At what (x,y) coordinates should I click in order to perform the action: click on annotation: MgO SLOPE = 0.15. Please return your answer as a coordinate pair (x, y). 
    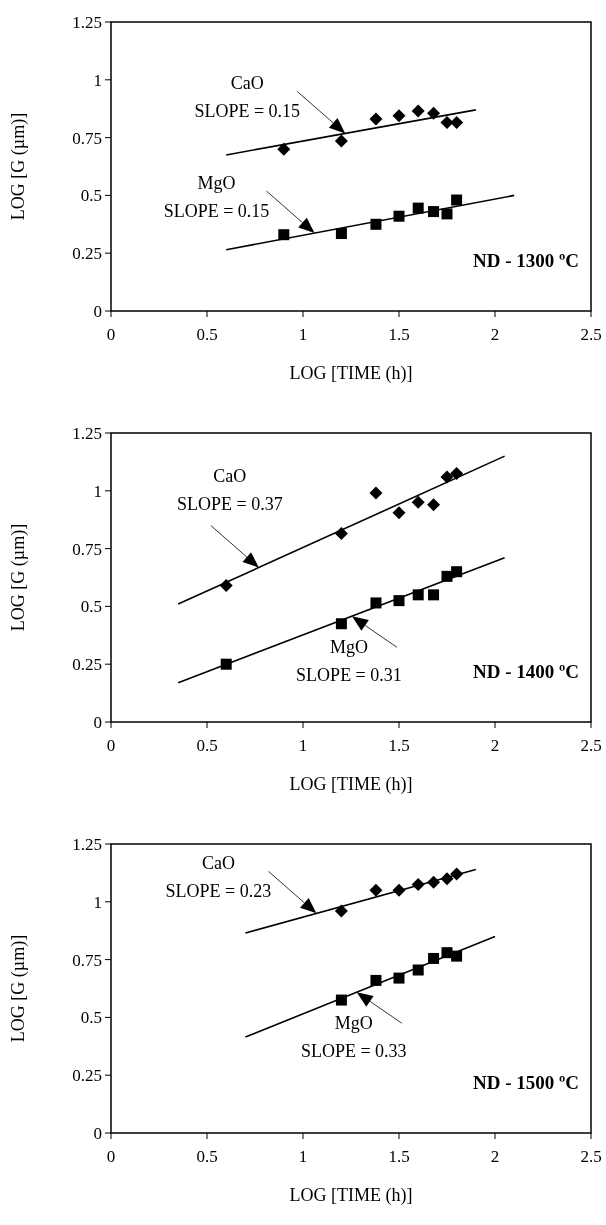
    Looking at the image, I should click on (216, 197).